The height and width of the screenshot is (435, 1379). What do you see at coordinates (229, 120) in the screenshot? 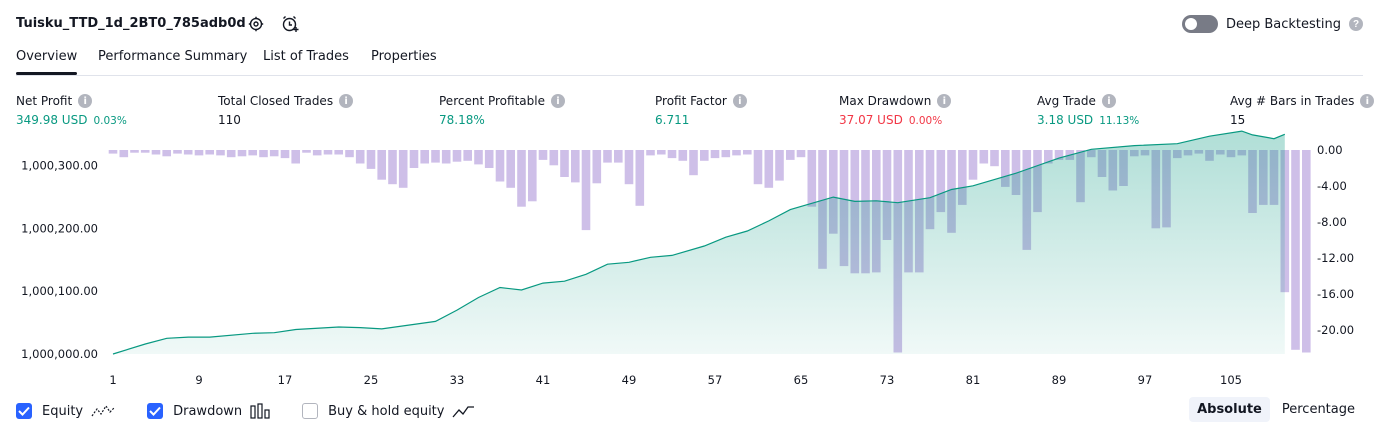
I see `metric-value: 110` at bounding box center [229, 120].